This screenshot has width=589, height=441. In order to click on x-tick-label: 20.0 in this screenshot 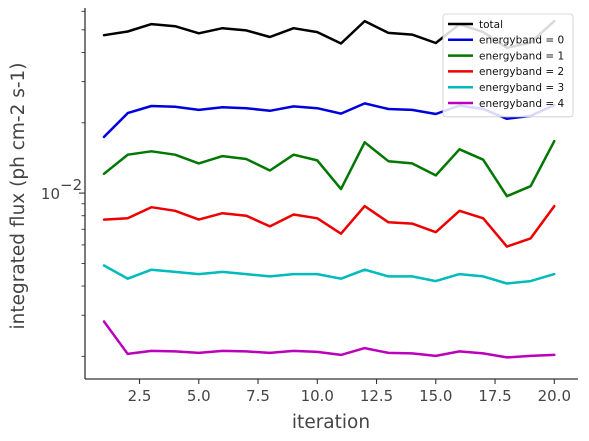, I will do `click(554, 396)`.